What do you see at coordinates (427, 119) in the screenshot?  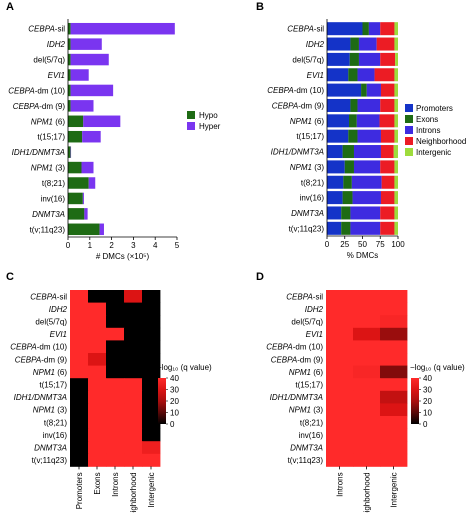 I see `legend-label: Exons` at bounding box center [427, 119].